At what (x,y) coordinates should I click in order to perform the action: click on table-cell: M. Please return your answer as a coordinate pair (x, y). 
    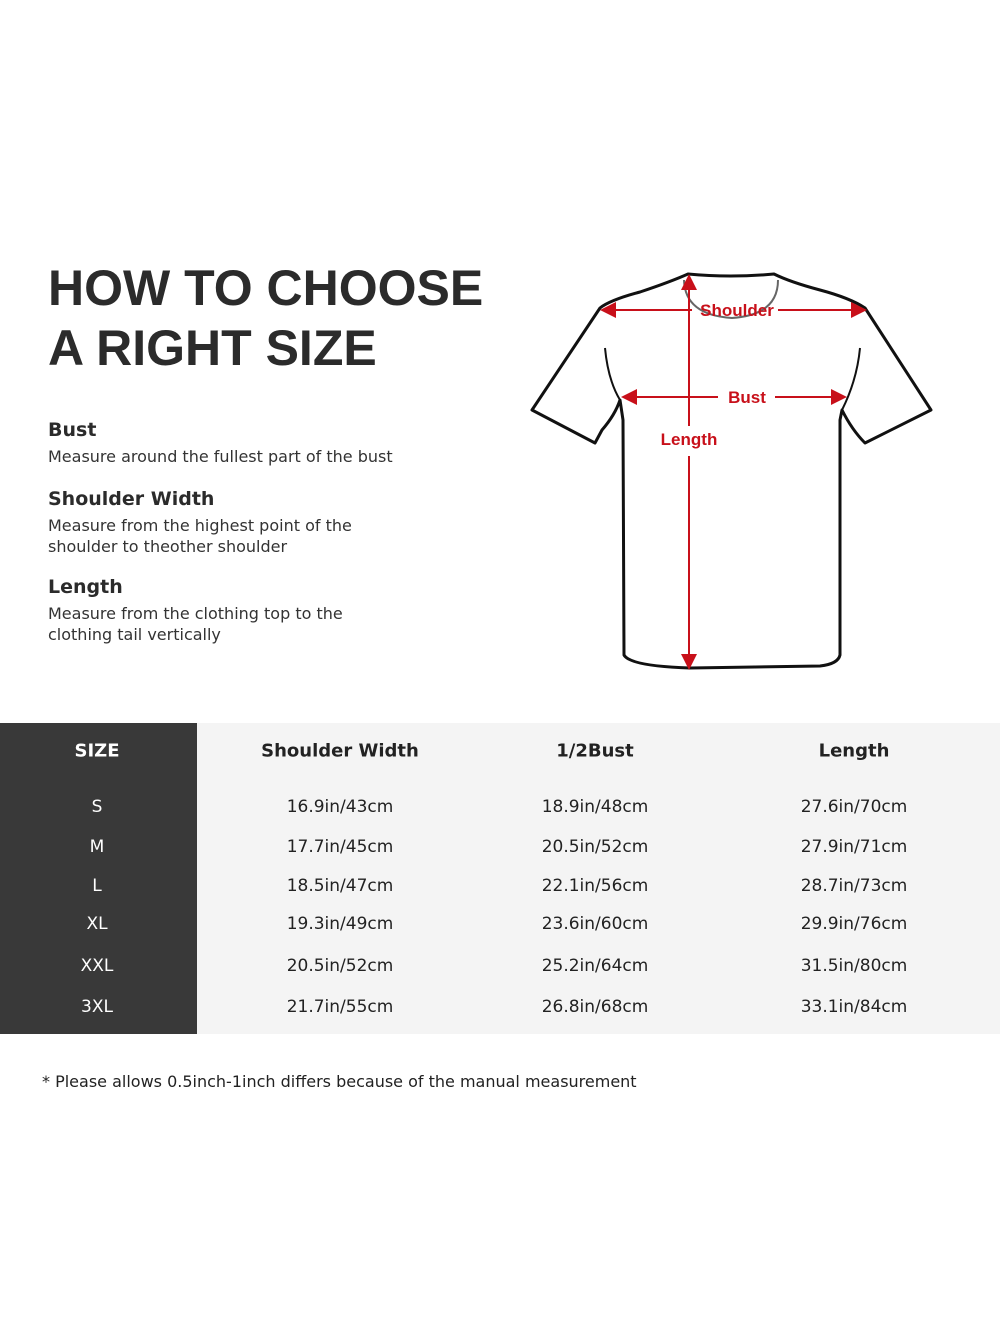
    Looking at the image, I should click on (97, 847).